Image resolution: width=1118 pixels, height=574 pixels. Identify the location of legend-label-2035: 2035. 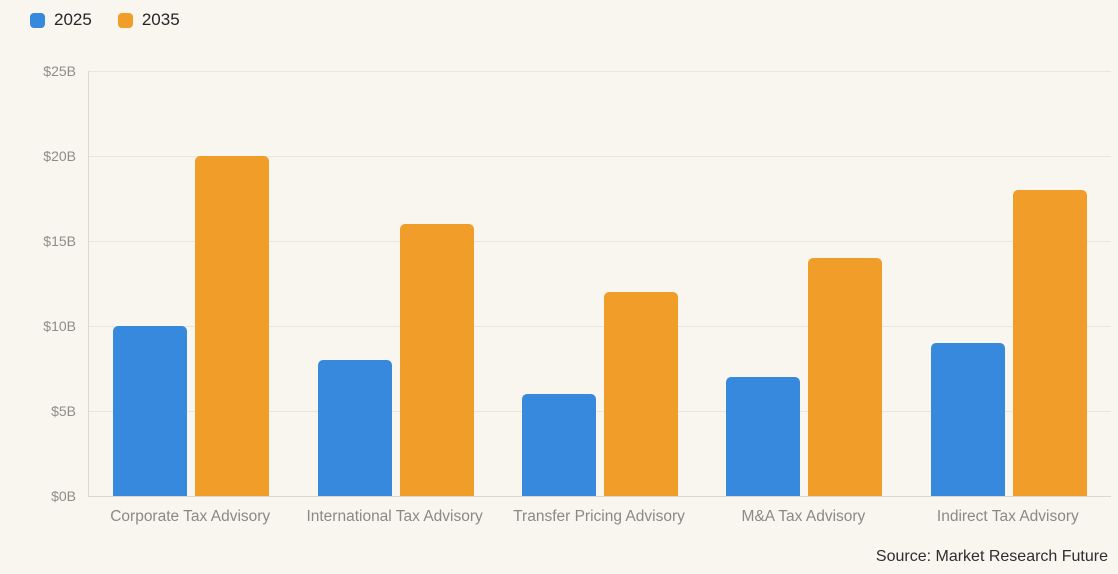
(160, 19).